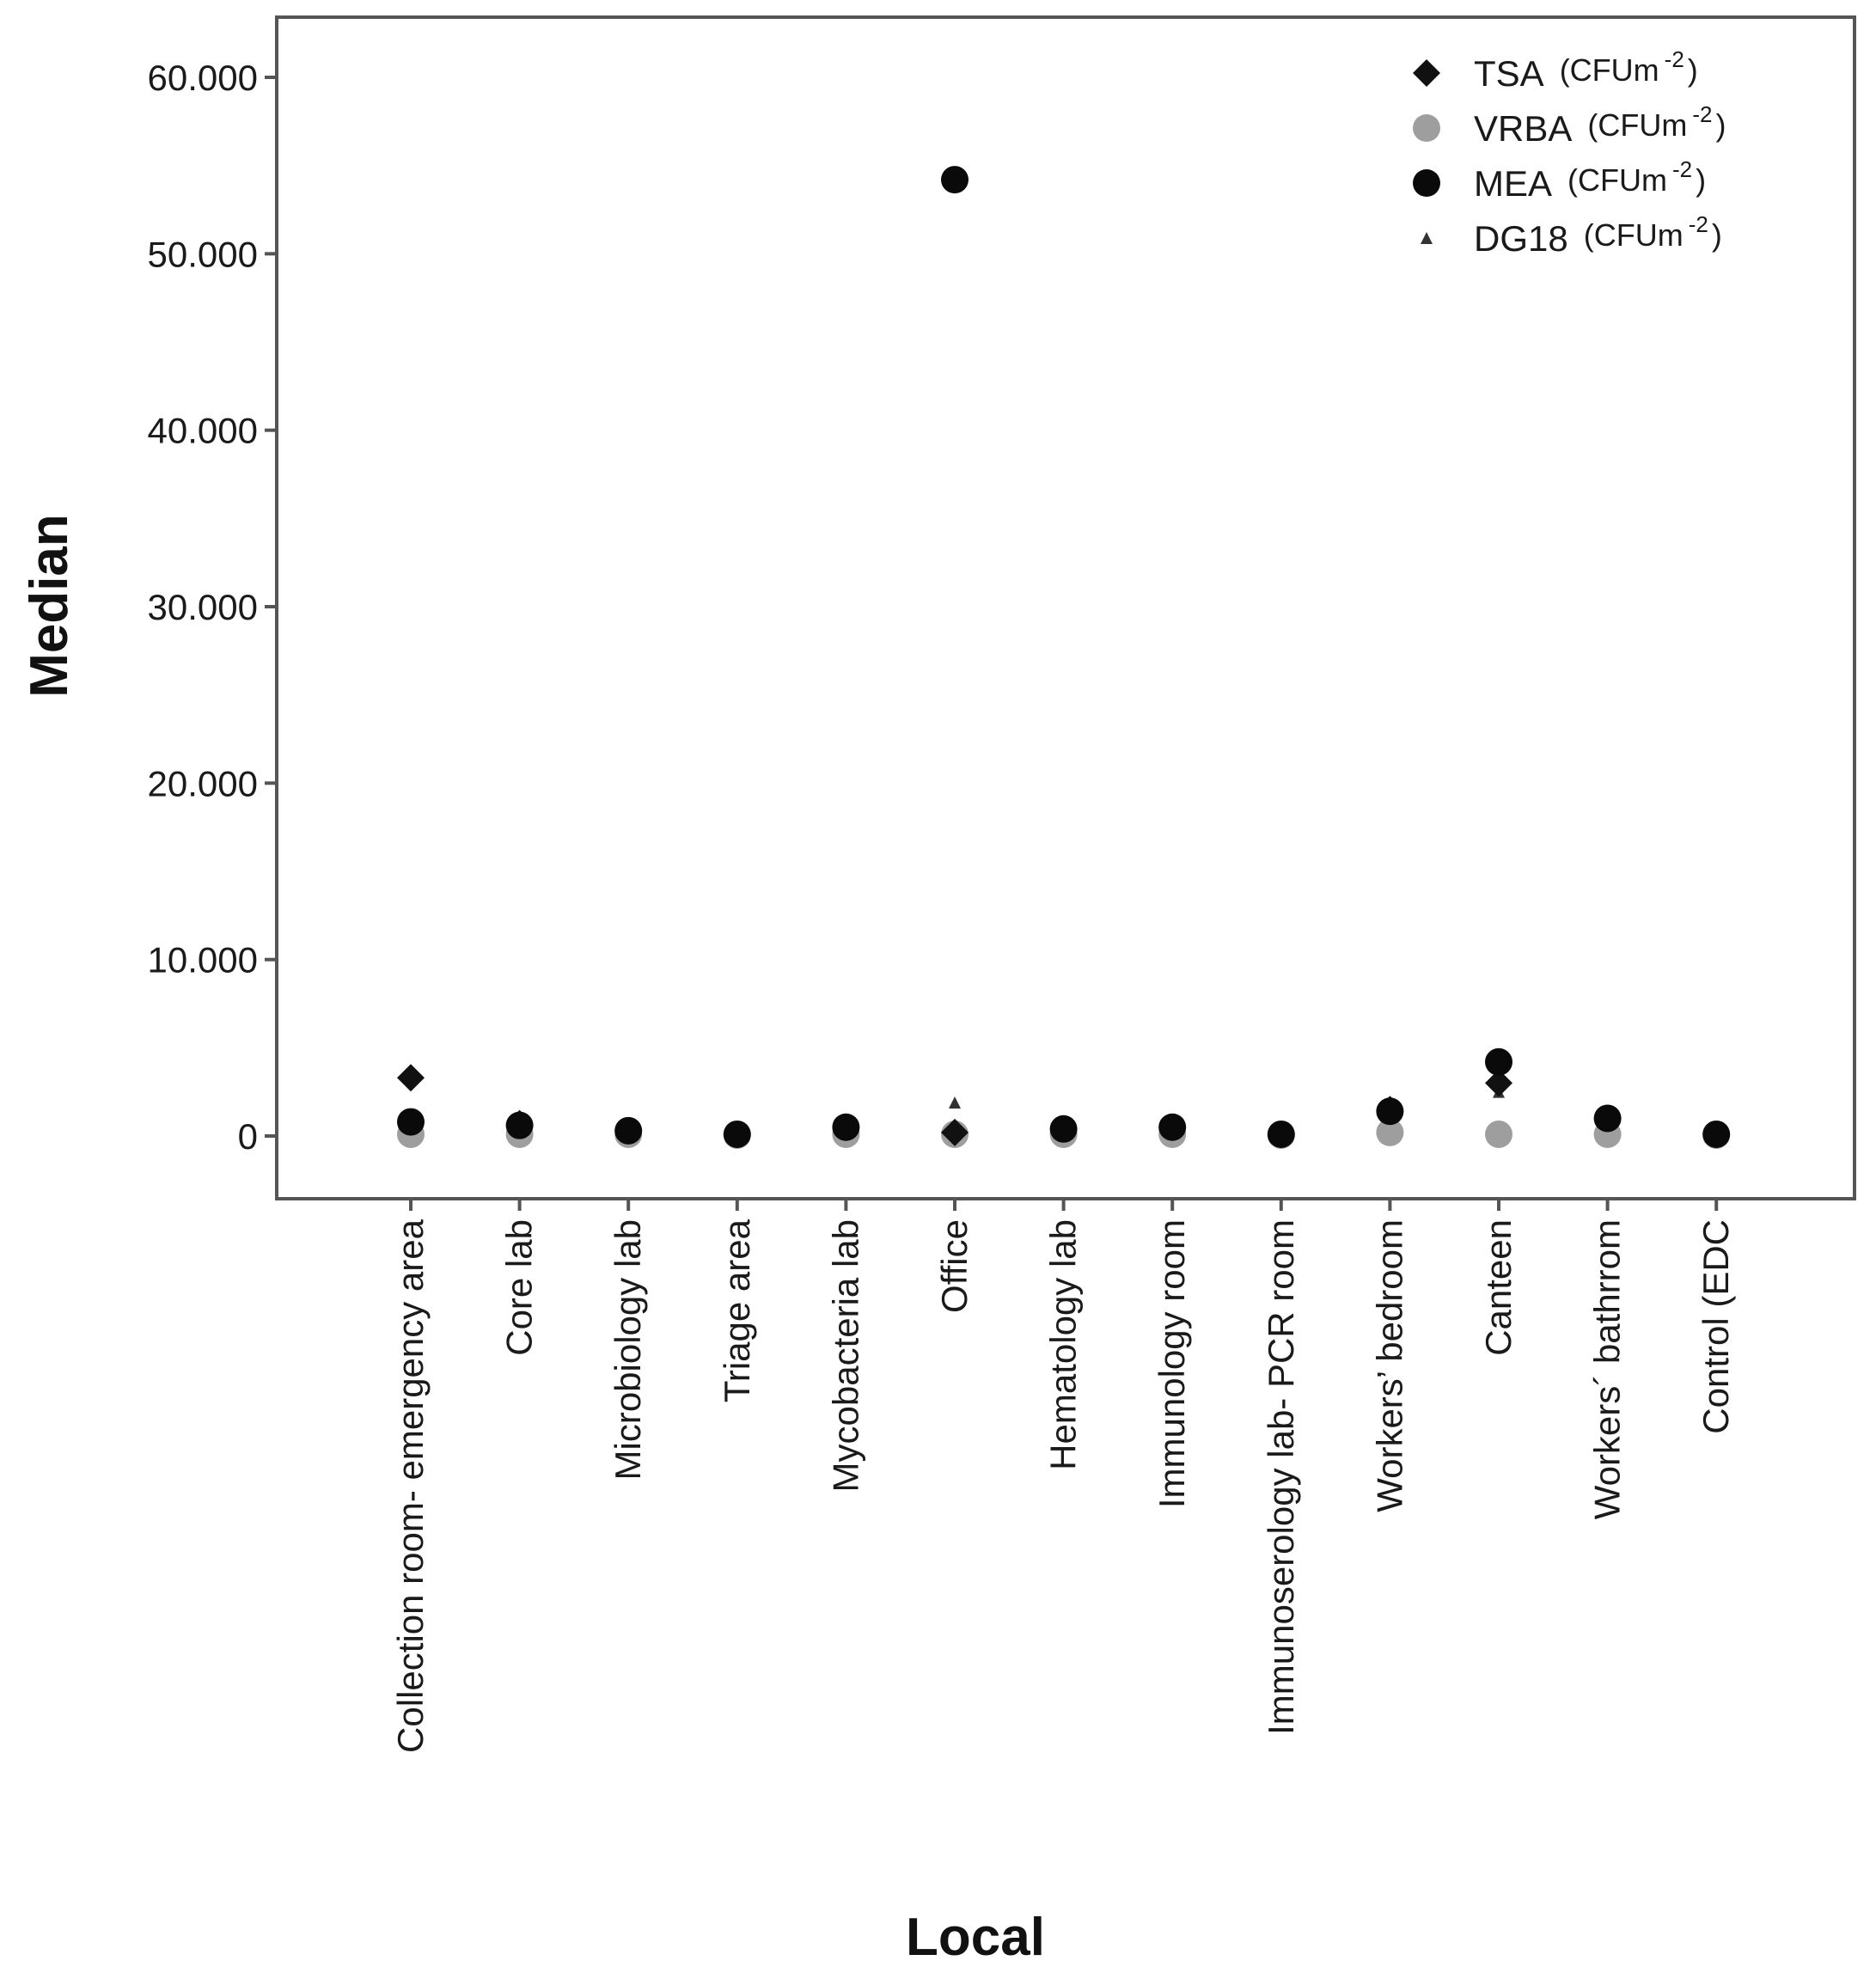 The height and width of the screenshot is (1979, 1876). Describe the element at coordinates (1498, 1287) in the screenshot. I see `x-tick-label: Canteen` at that location.